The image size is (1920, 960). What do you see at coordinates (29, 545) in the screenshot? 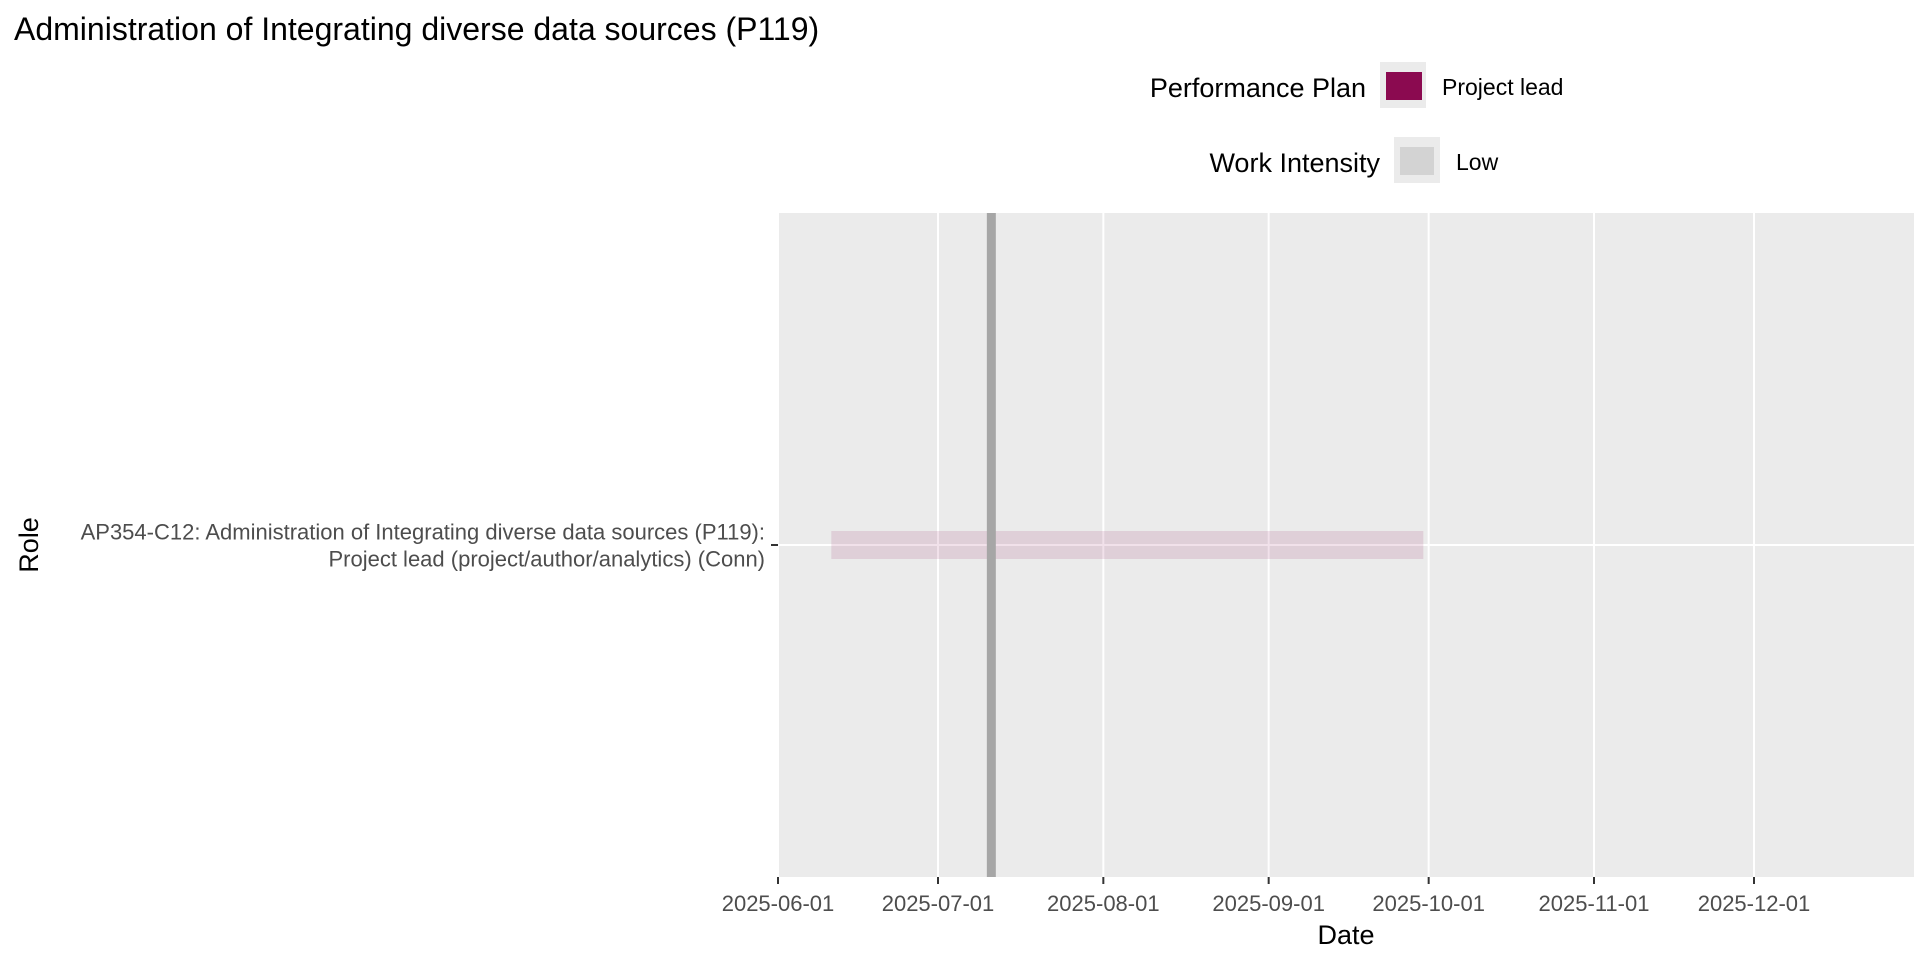
I see `y-axis-title: Role` at bounding box center [29, 545].